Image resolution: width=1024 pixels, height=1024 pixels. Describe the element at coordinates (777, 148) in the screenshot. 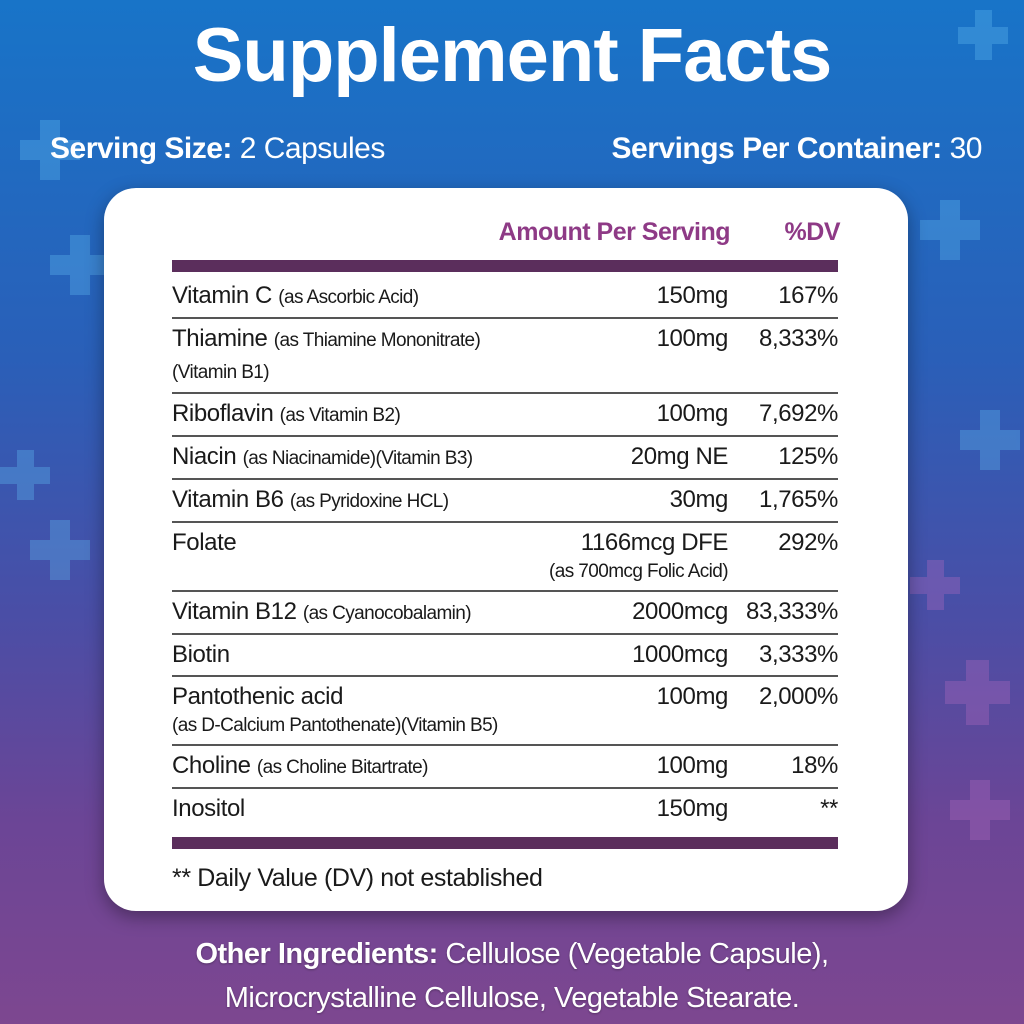

I see `servings-per-container-label: Servings Per Container:` at that location.